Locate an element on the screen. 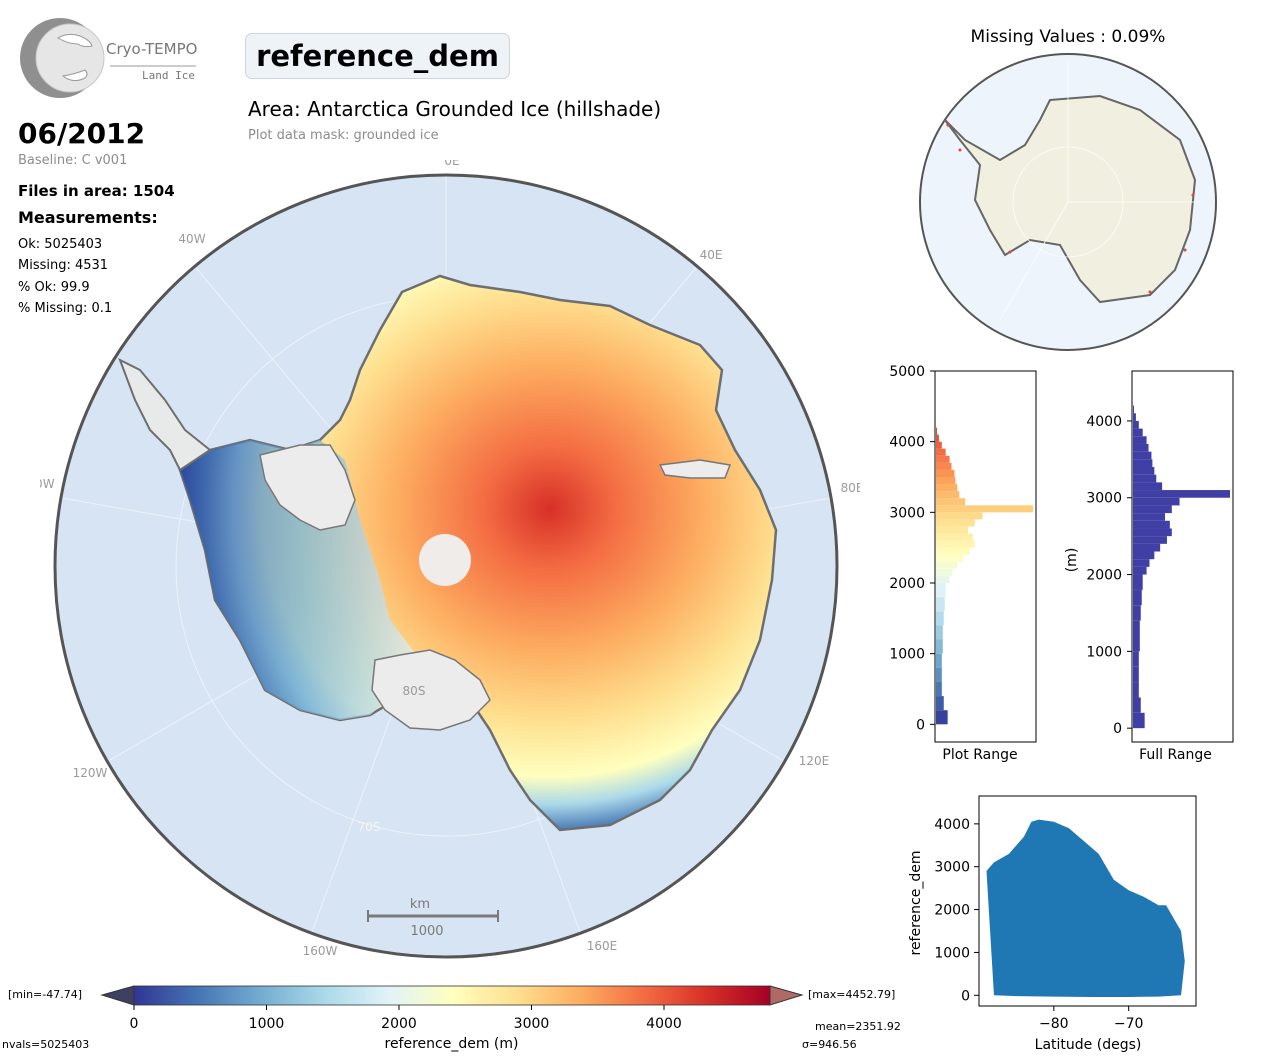  colorbar-tick-label: 3000 is located at coordinates (532, 1024).